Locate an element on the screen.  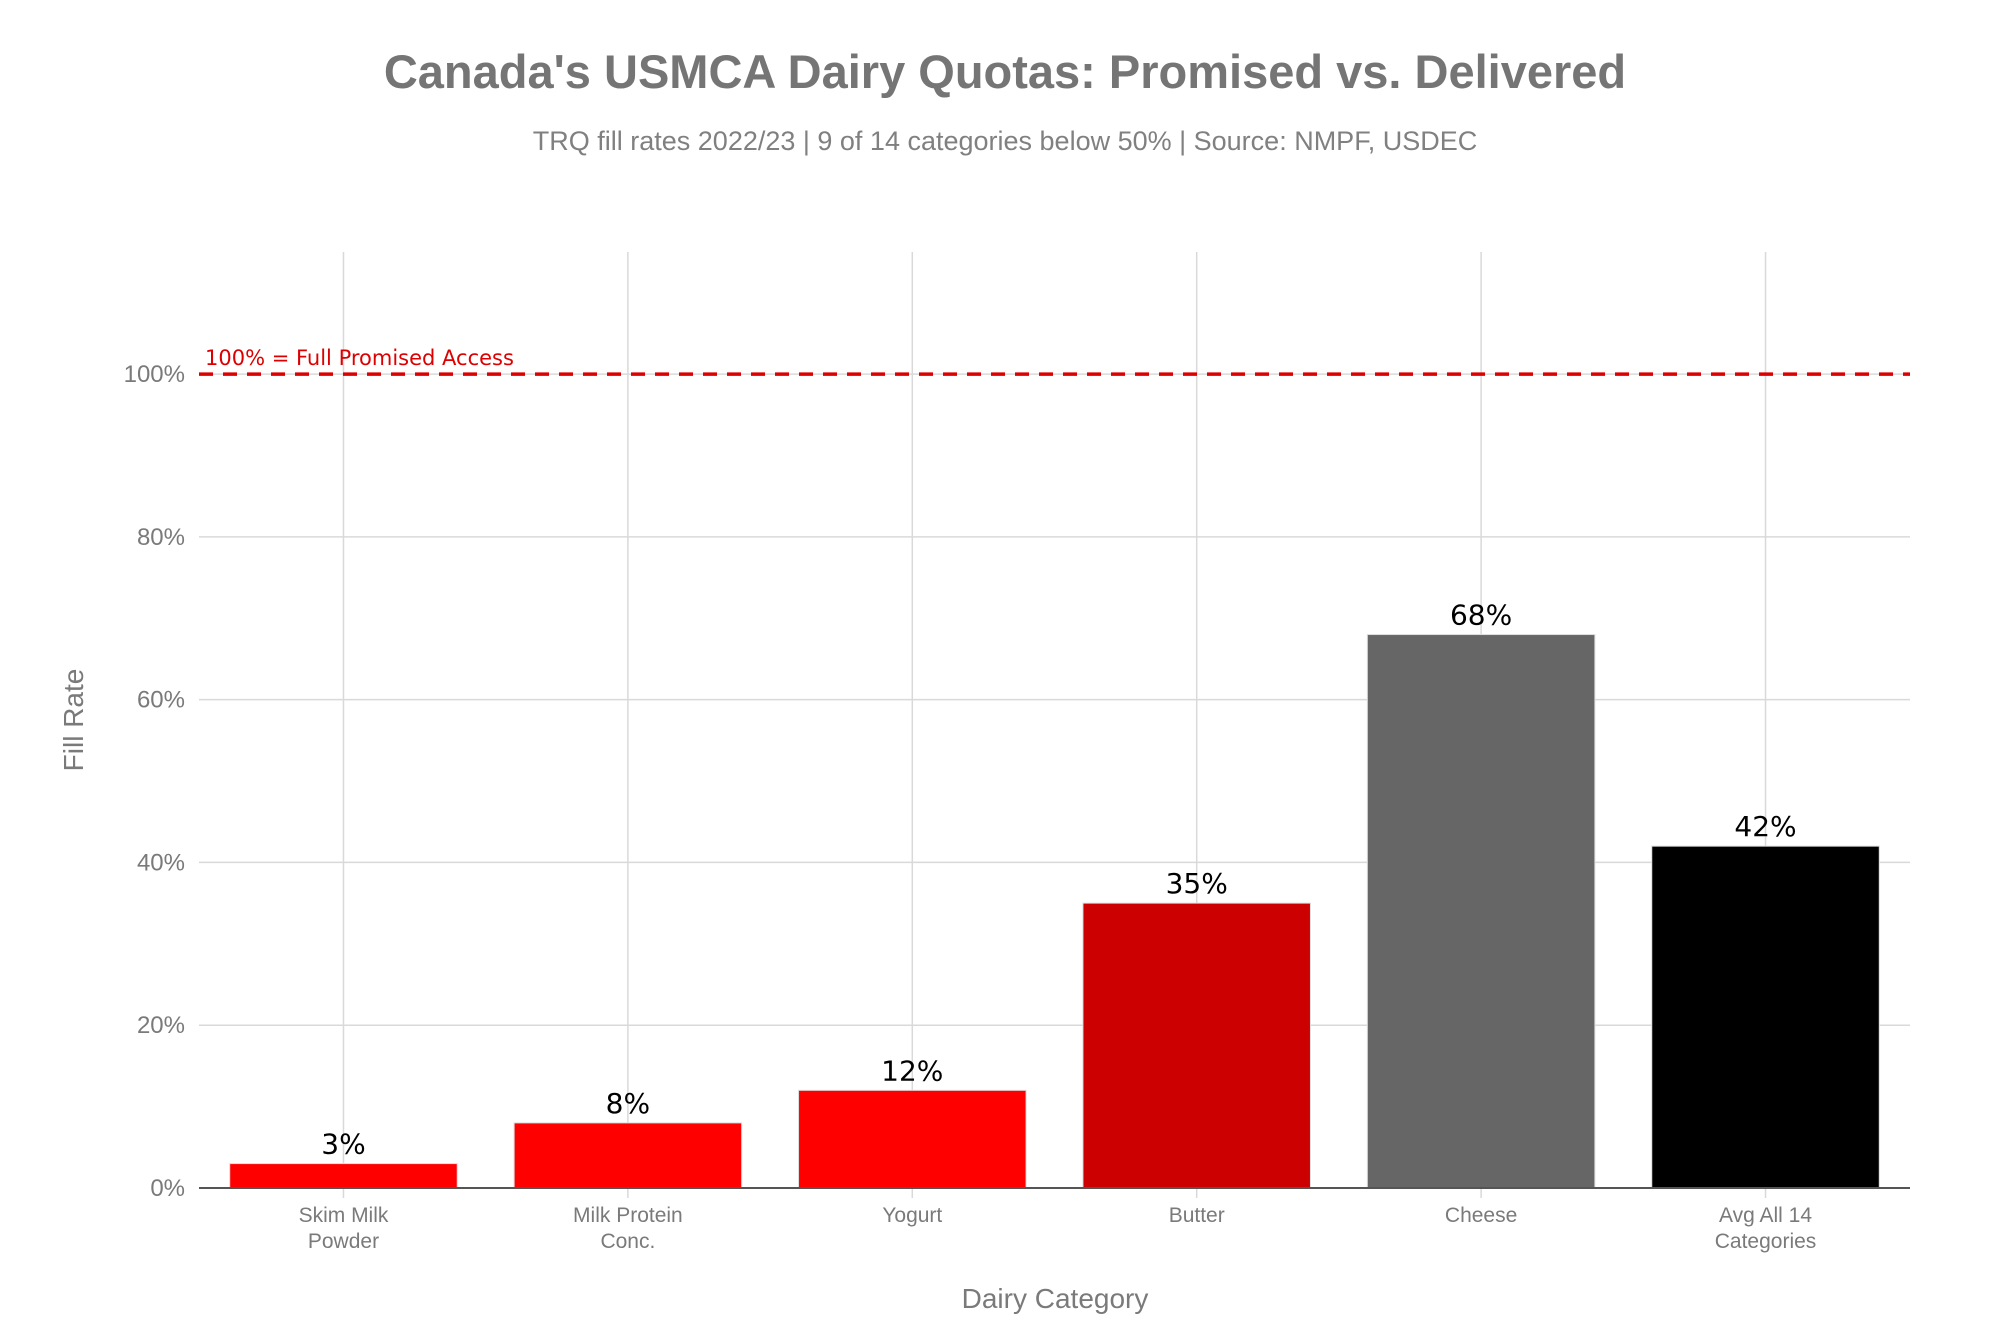
y-tick-label: 20% is located at coordinates (161, 1025).